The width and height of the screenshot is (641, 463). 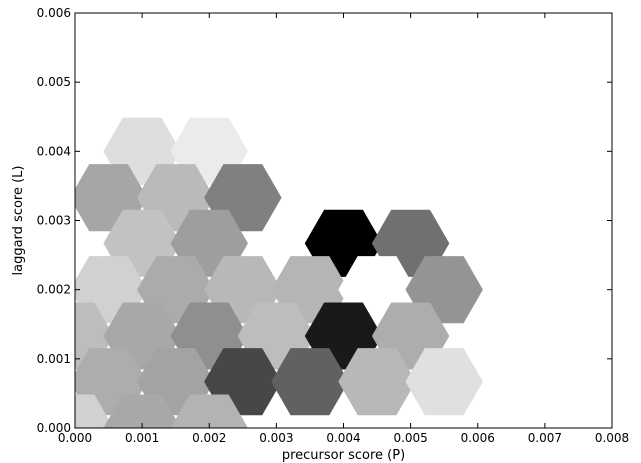 I want to click on x-tick-label-3: 0.003, so click(x=276, y=438).